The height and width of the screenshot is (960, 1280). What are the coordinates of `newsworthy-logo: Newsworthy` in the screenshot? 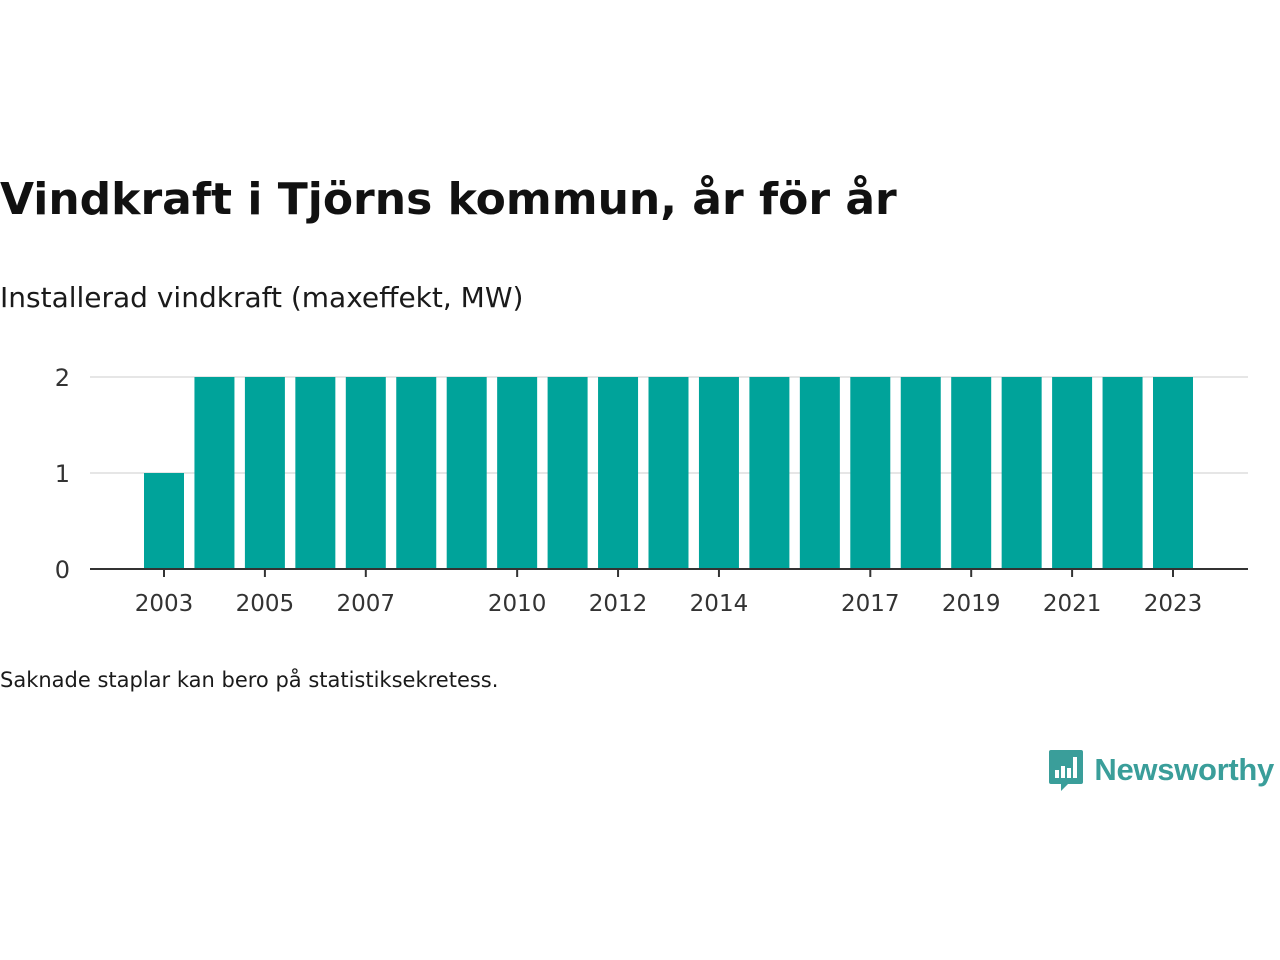 It's located at (1161, 770).